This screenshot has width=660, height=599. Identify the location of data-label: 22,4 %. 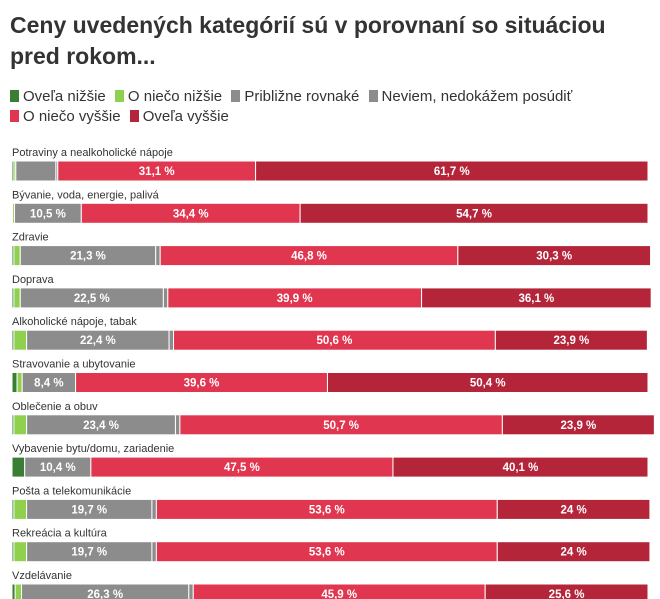
(98, 341).